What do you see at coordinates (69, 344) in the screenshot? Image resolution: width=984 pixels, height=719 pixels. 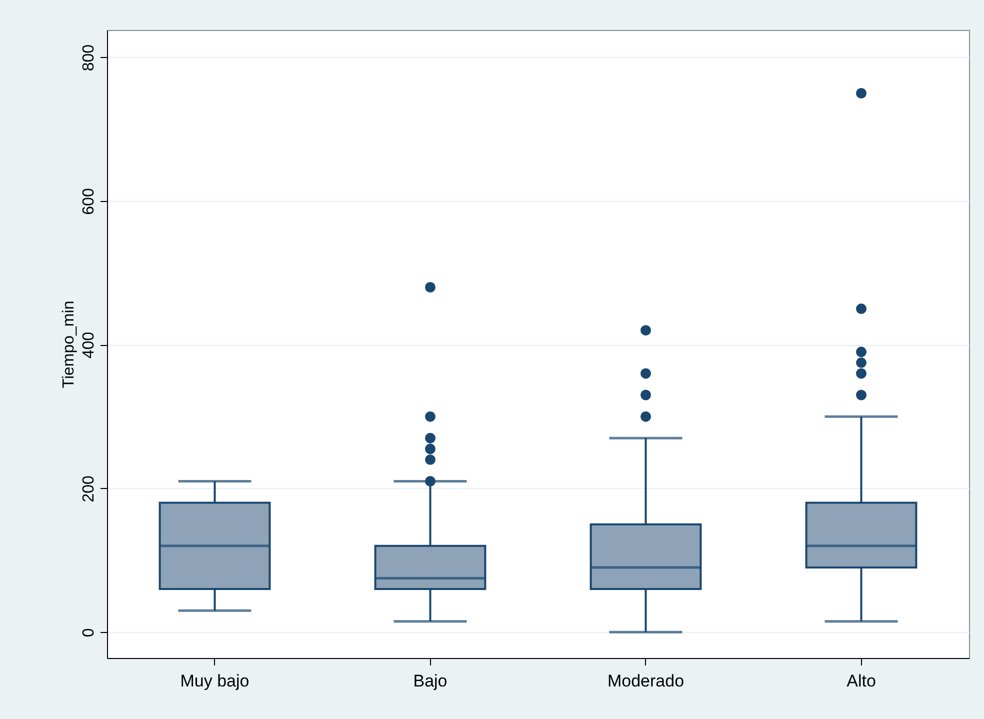 I see `y-axis-title: Tiempo_min` at bounding box center [69, 344].